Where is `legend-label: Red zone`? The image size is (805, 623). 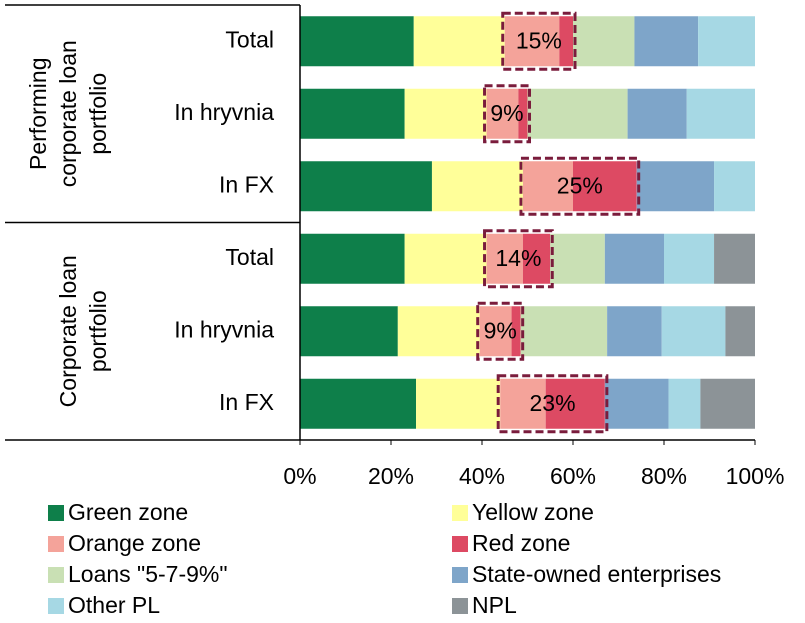
legend-label: Red zone is located at coordinates (521, 543).